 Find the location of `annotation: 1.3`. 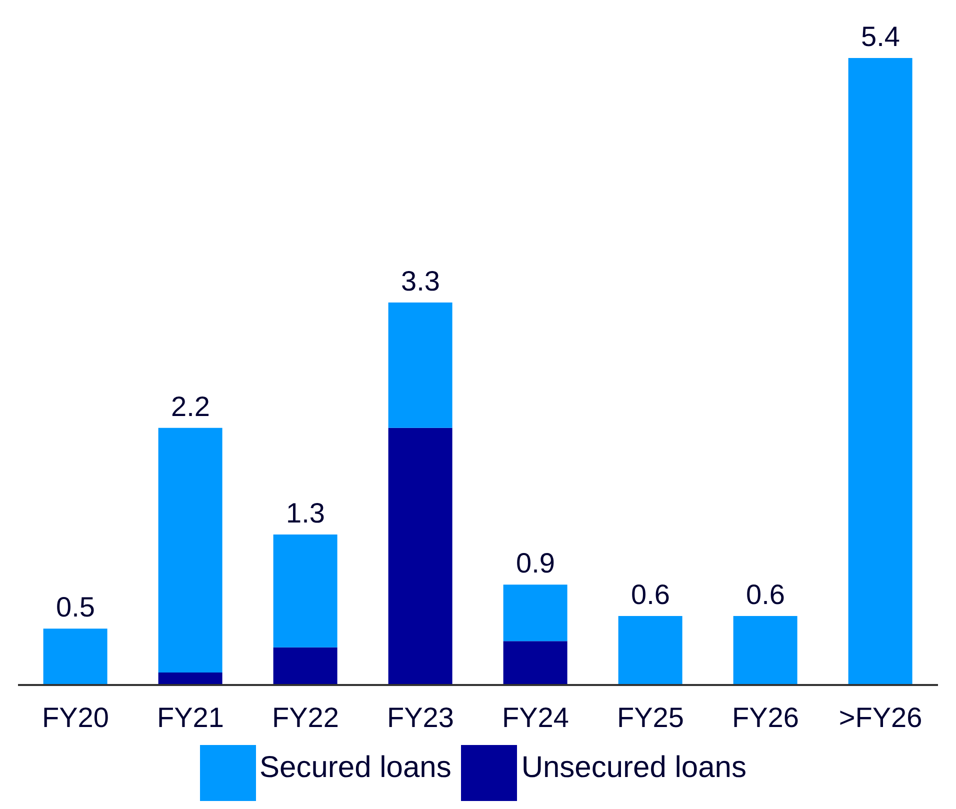

annotation: 1.3 is located at coordinates (305, 513).